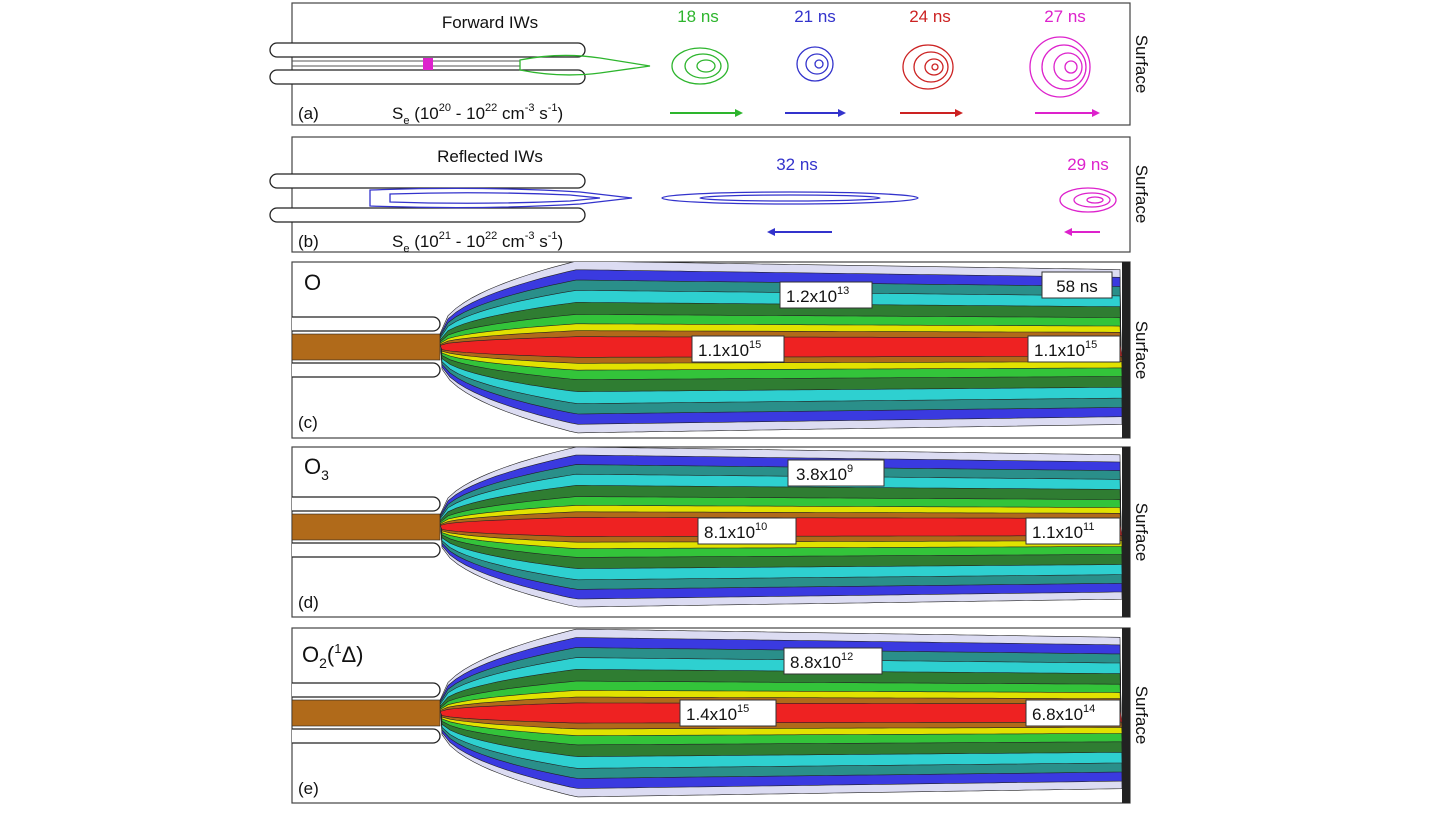  What do you see at coordinates (477, 114) in the screenshot?
I see `source-label: Se (1020 - 1022 cm-3 s-1)` at bounding box center [477, 114].